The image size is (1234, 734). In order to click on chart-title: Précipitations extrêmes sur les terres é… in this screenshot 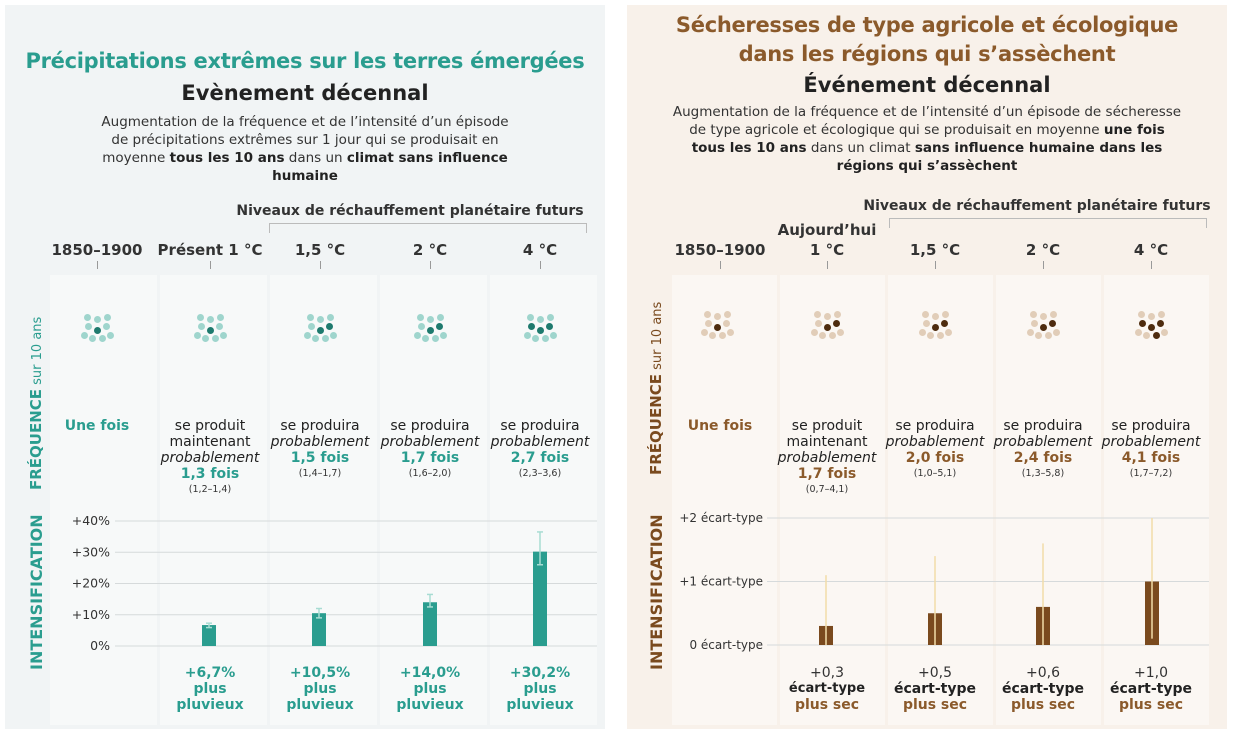, I will do `click(305, 61)`.